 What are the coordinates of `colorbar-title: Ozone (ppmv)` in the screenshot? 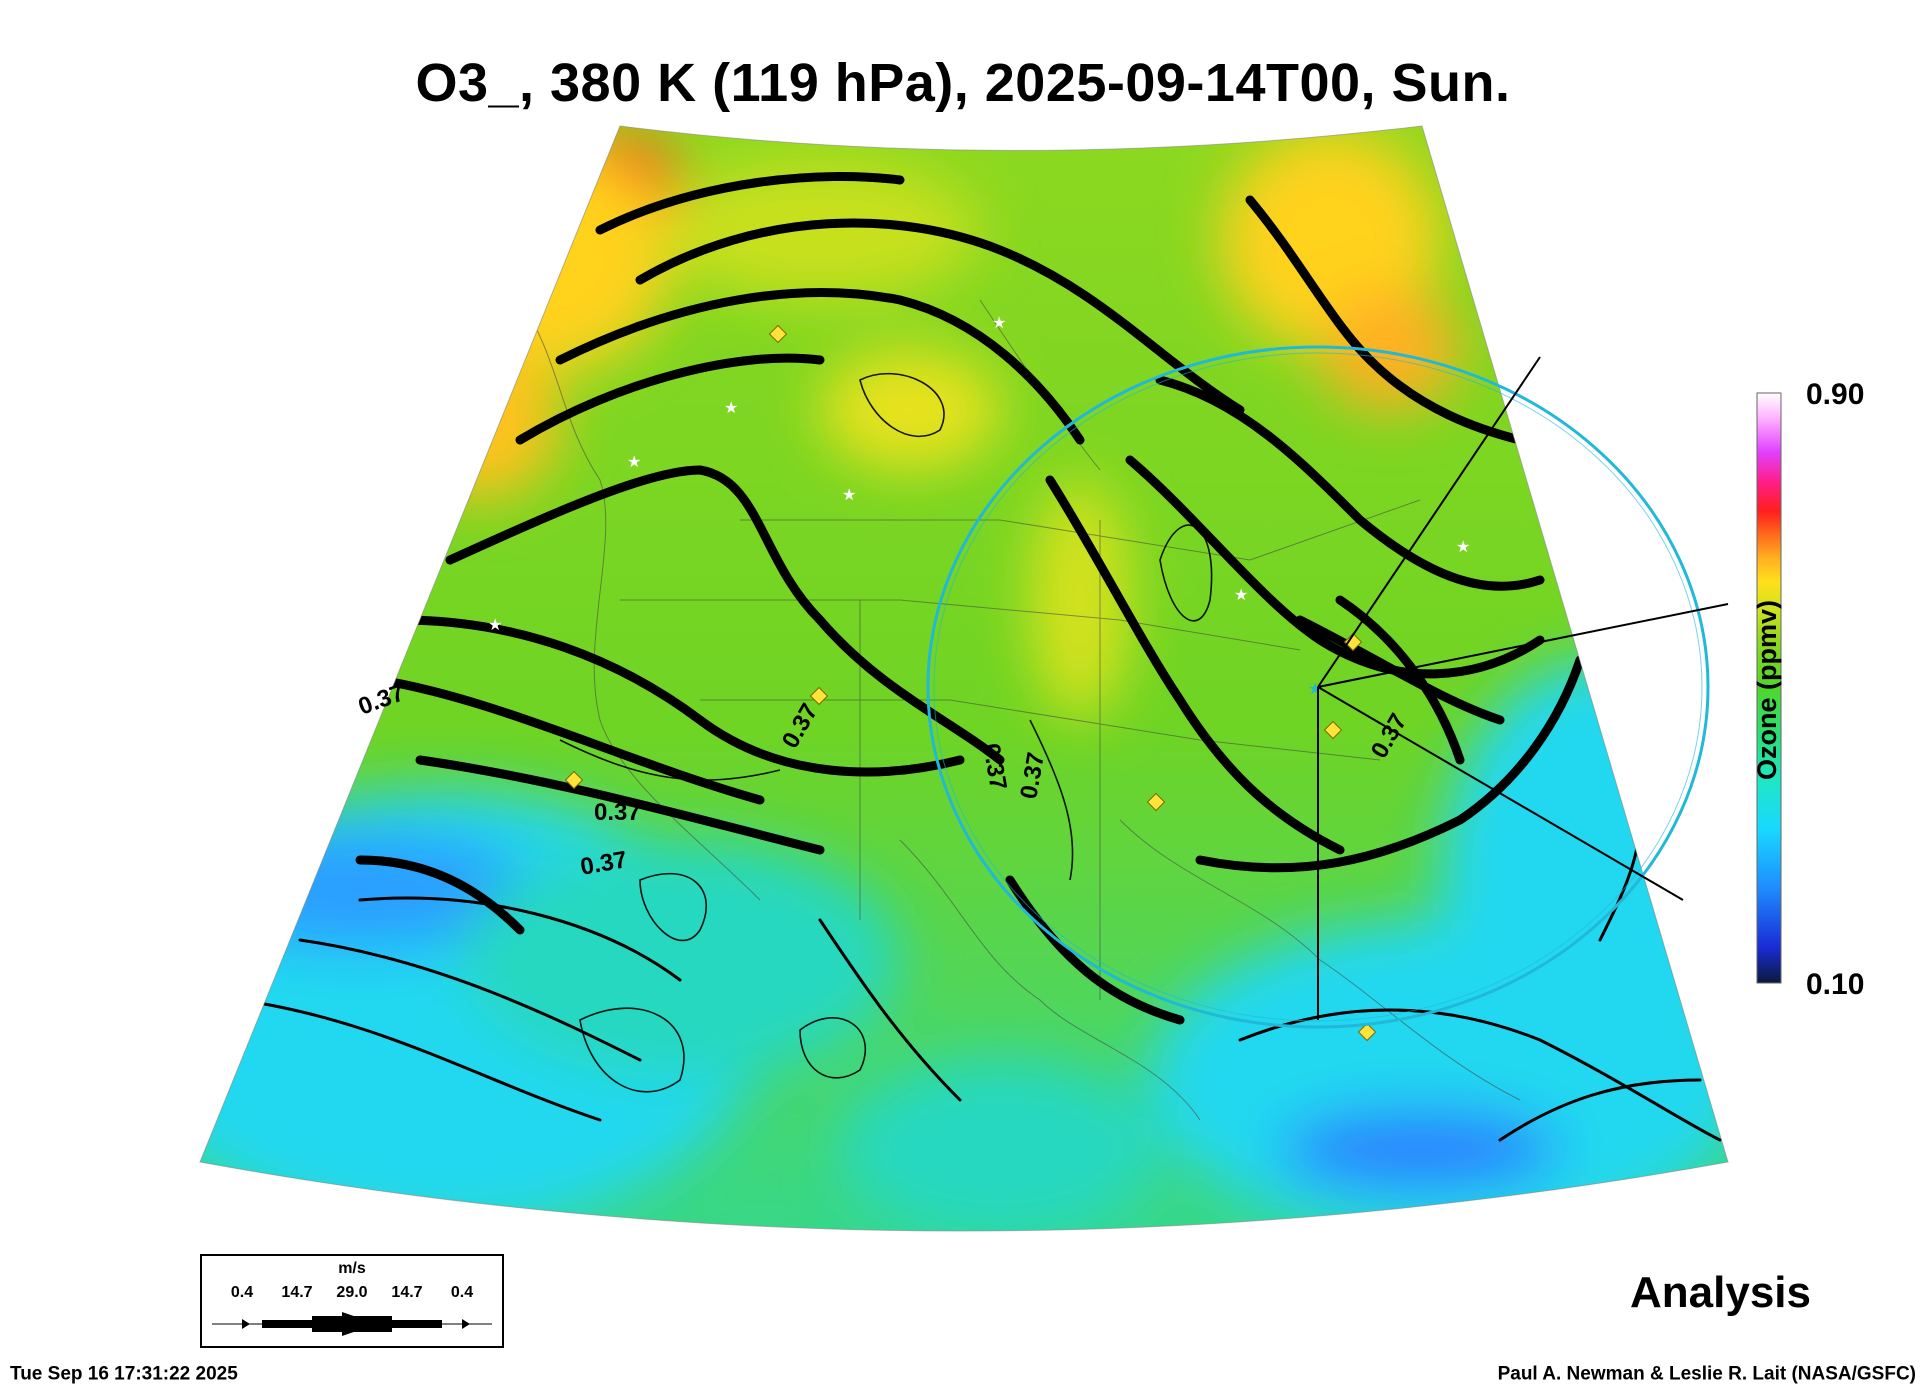 It's located at (1767, 690).